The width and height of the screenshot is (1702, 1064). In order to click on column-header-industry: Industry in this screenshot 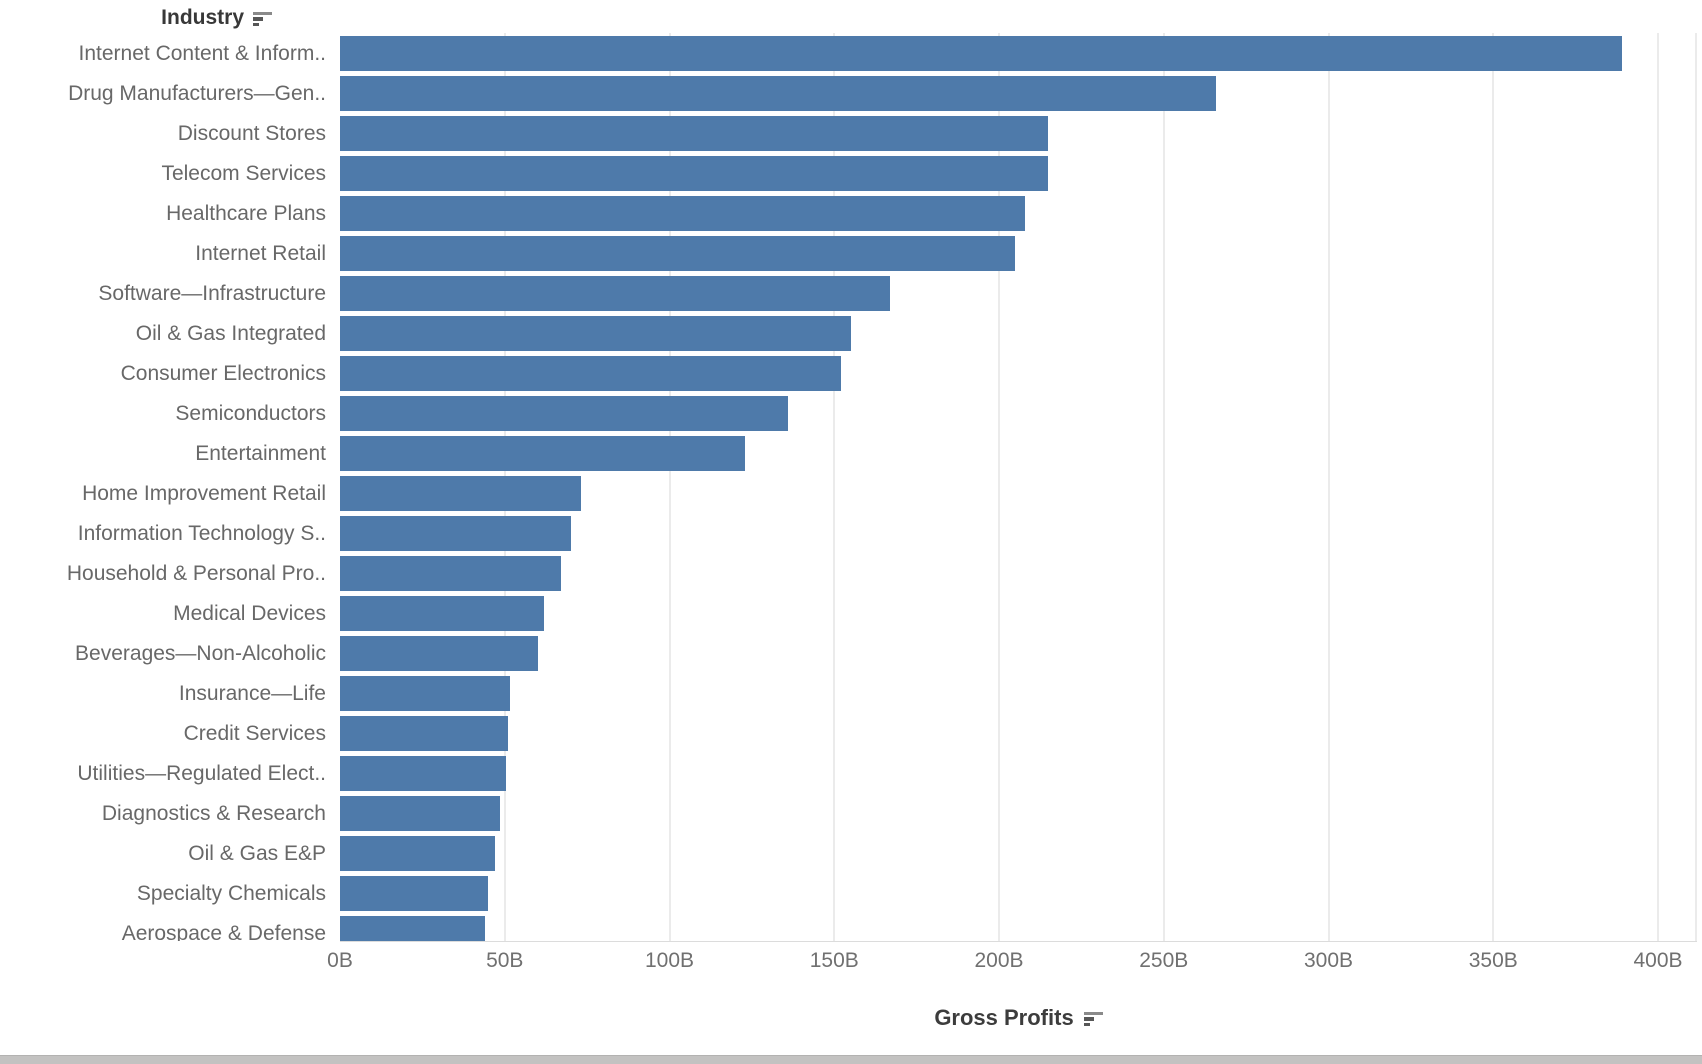, I will do `click(165, 18)`.